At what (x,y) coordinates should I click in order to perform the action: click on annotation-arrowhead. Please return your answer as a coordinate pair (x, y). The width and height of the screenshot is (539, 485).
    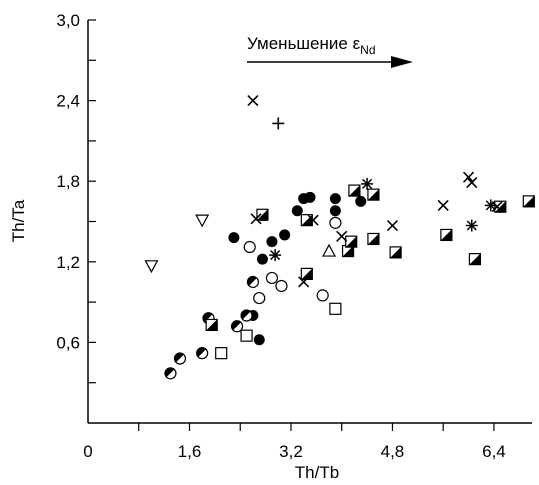
    Looking at the image, I should click on (402, 62).